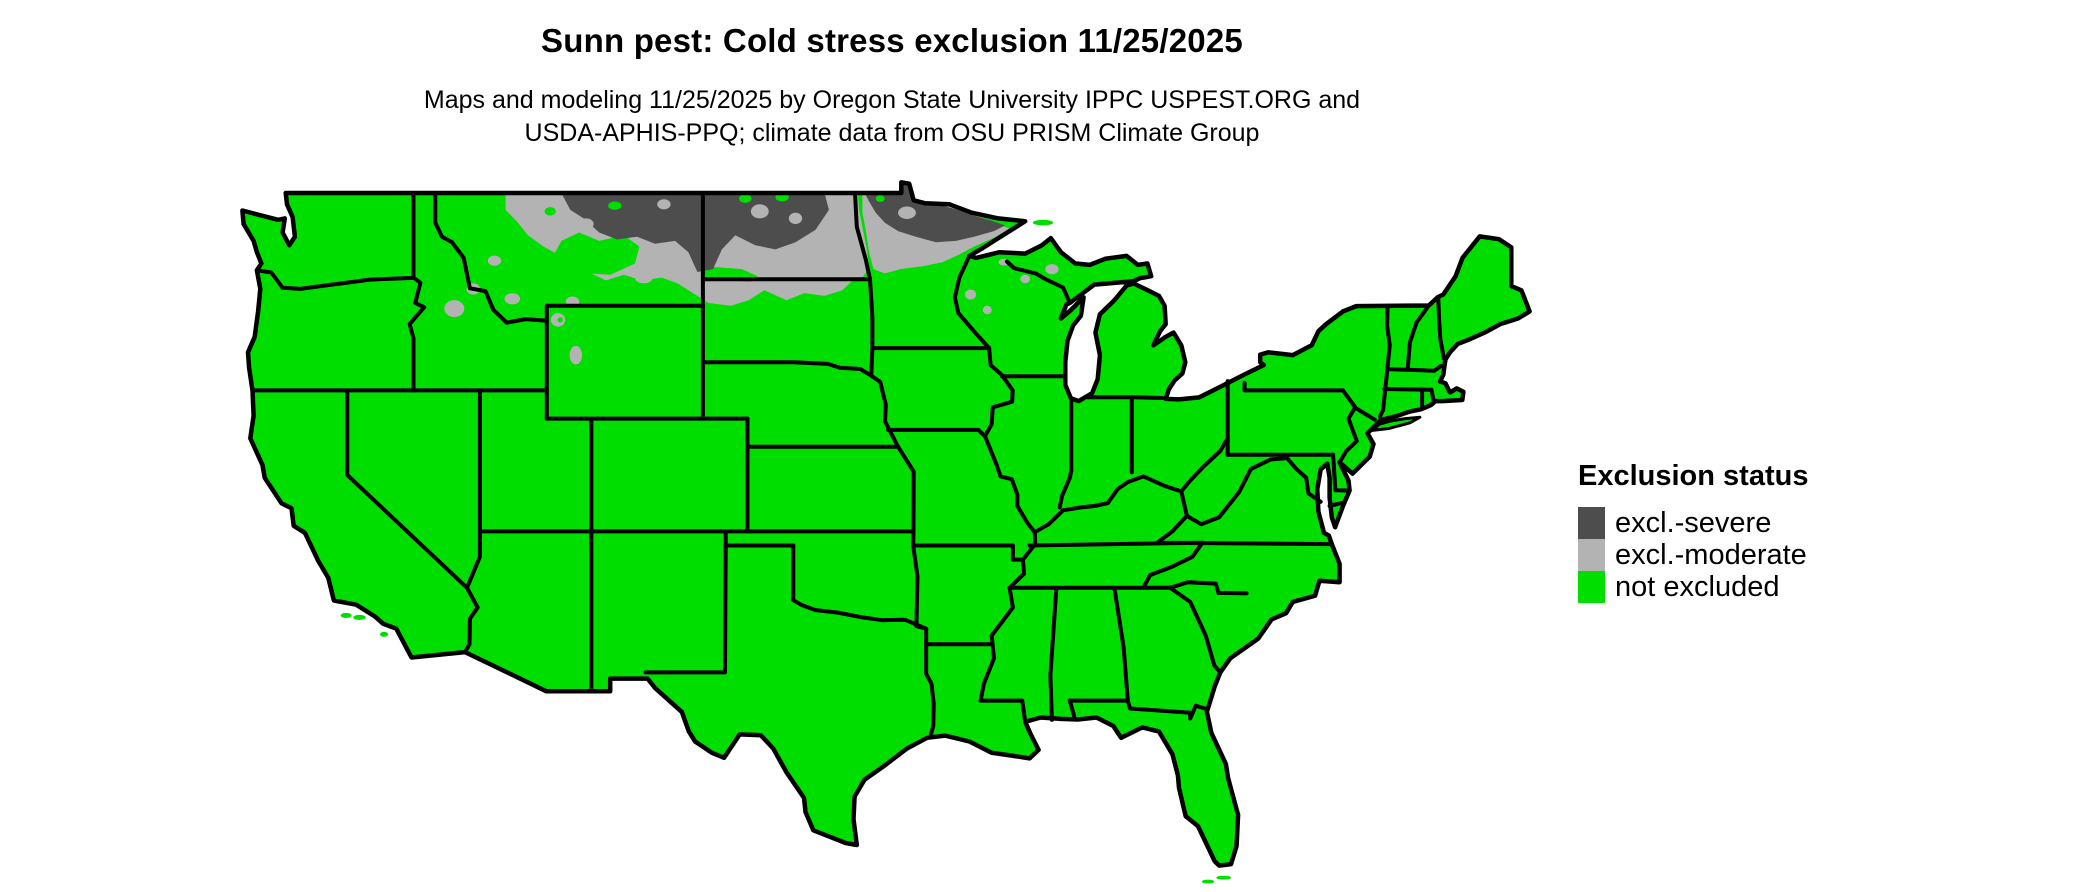 The image size is (2100, 892). I want to click on severe-region, so click(935, 213).